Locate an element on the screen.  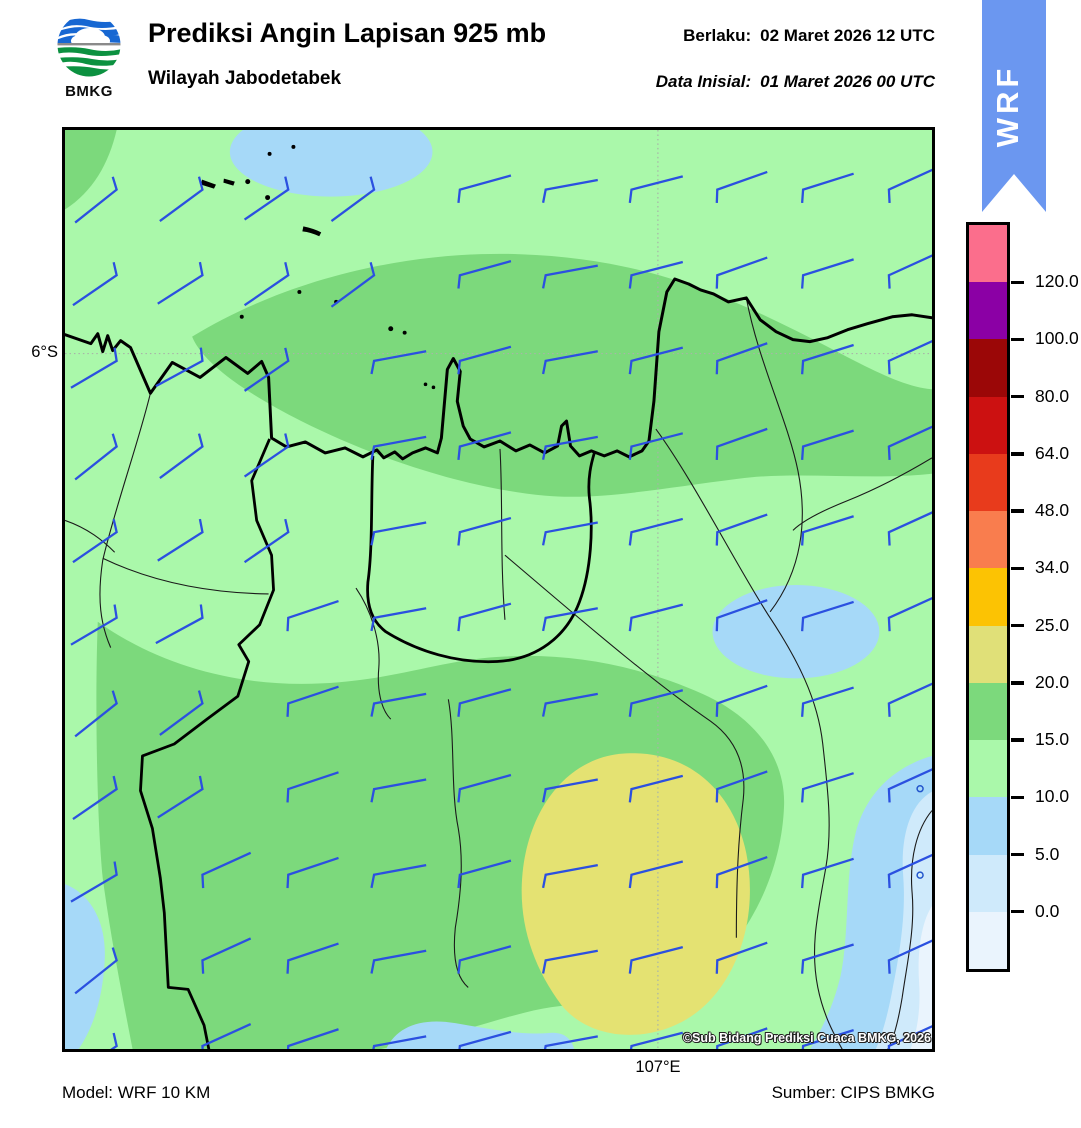
model-label: Model: WRF 10 KM is located at coordinates (136, 1092).